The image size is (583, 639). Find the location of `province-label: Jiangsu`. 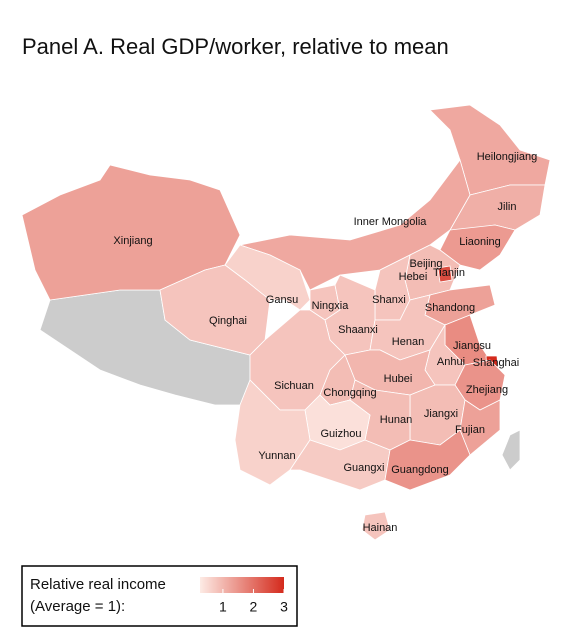

province-label: Jiangsu is located at coordinates (472, 346).